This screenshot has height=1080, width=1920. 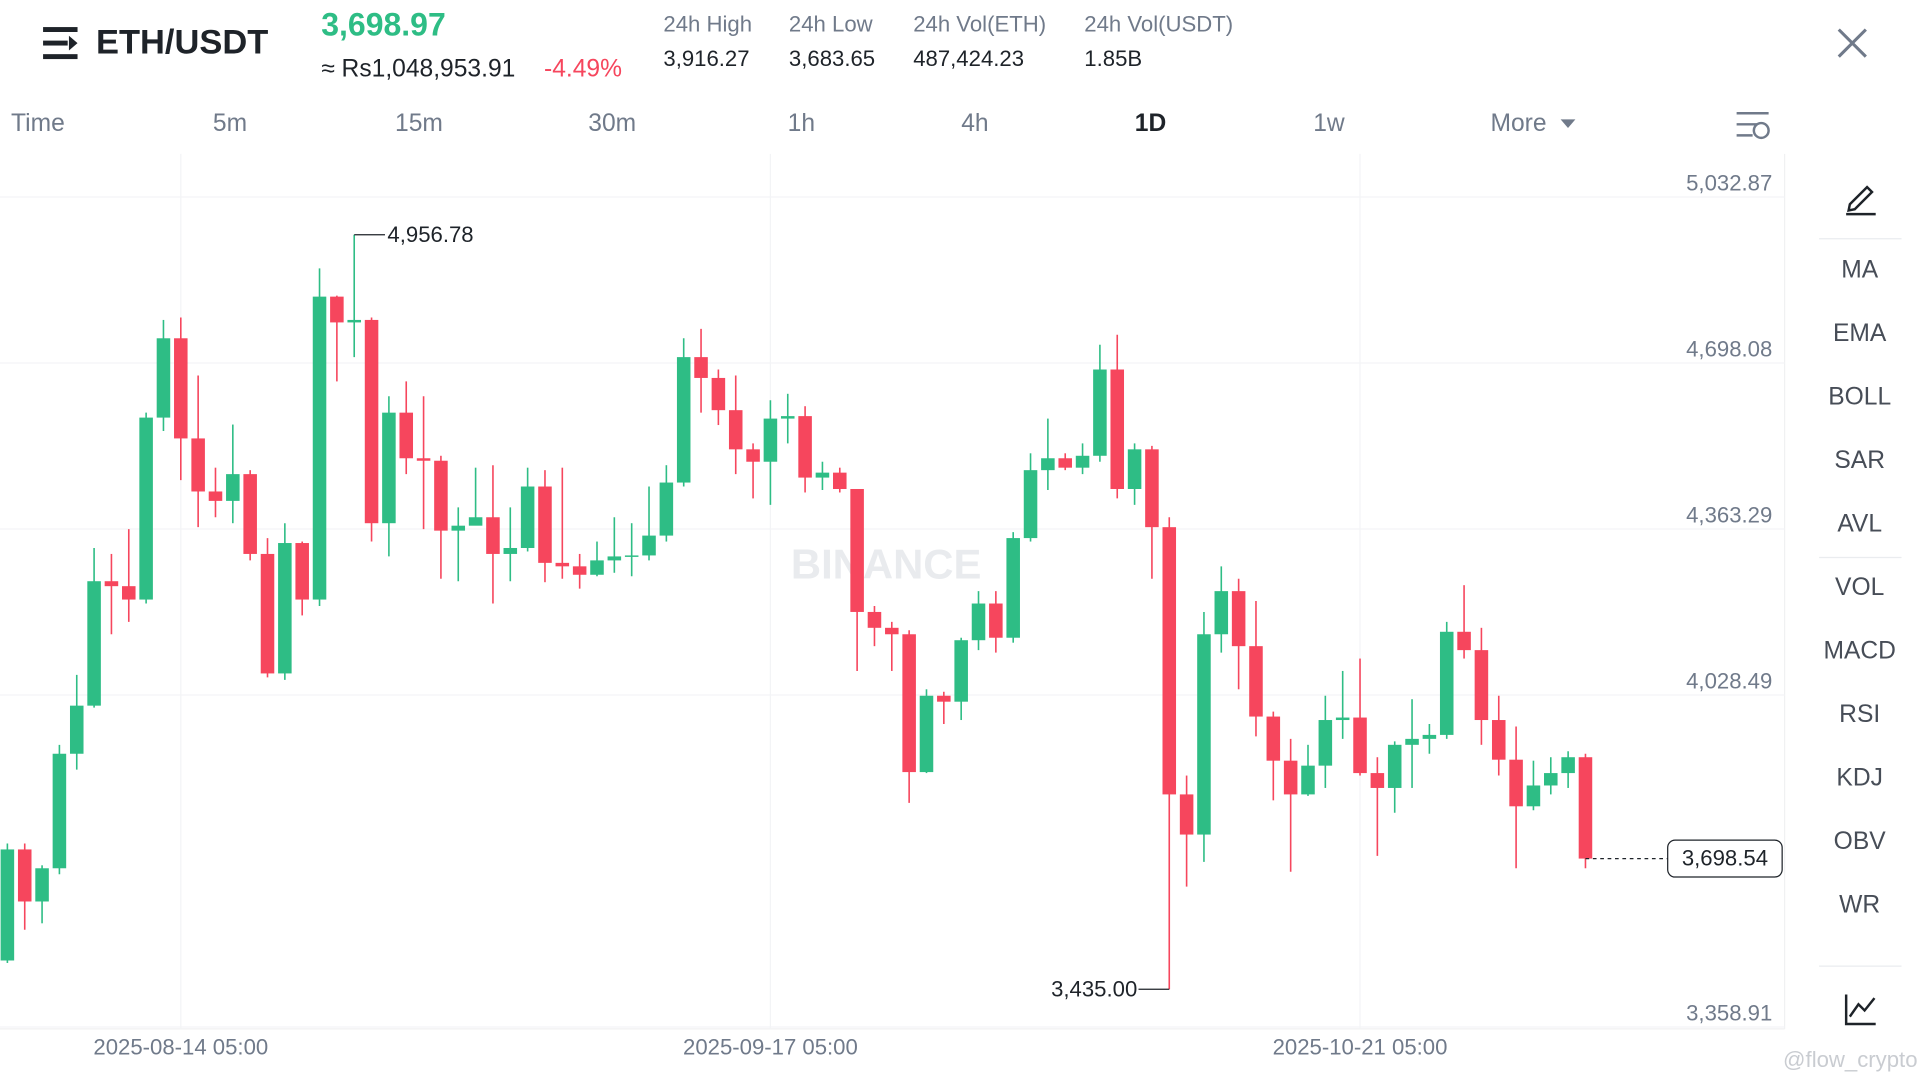 What do you see at coordinates (1859, 650) in the screenshot?
I see `indicator: MACD` at bounding box center [1859, 650].